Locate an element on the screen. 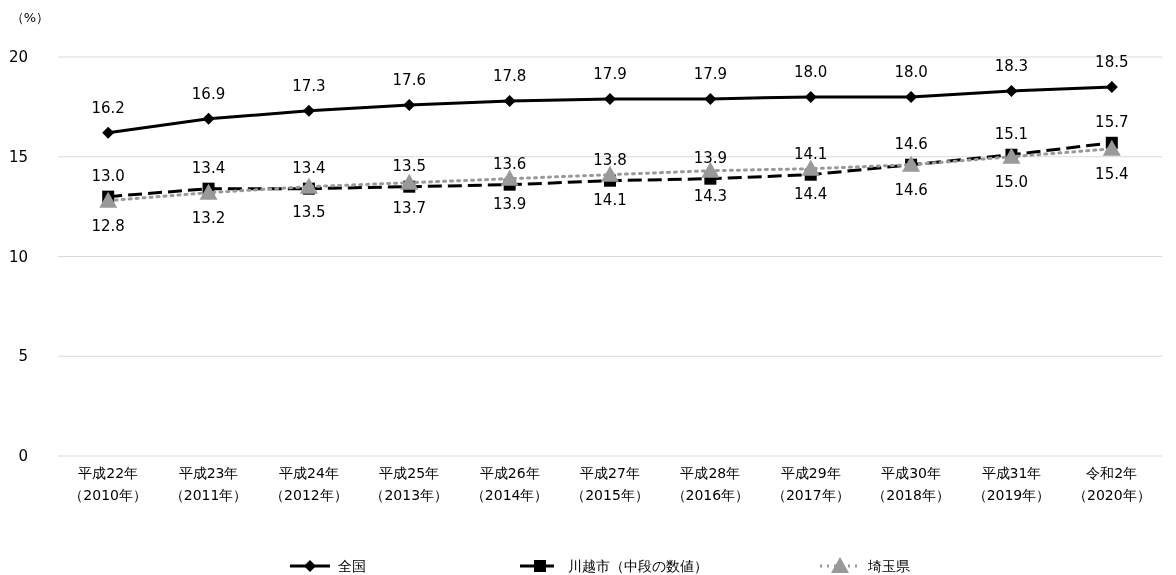 This screenshot has width=1176, height=575. data-label: 15.0 is located at coordinates (1011, 181).